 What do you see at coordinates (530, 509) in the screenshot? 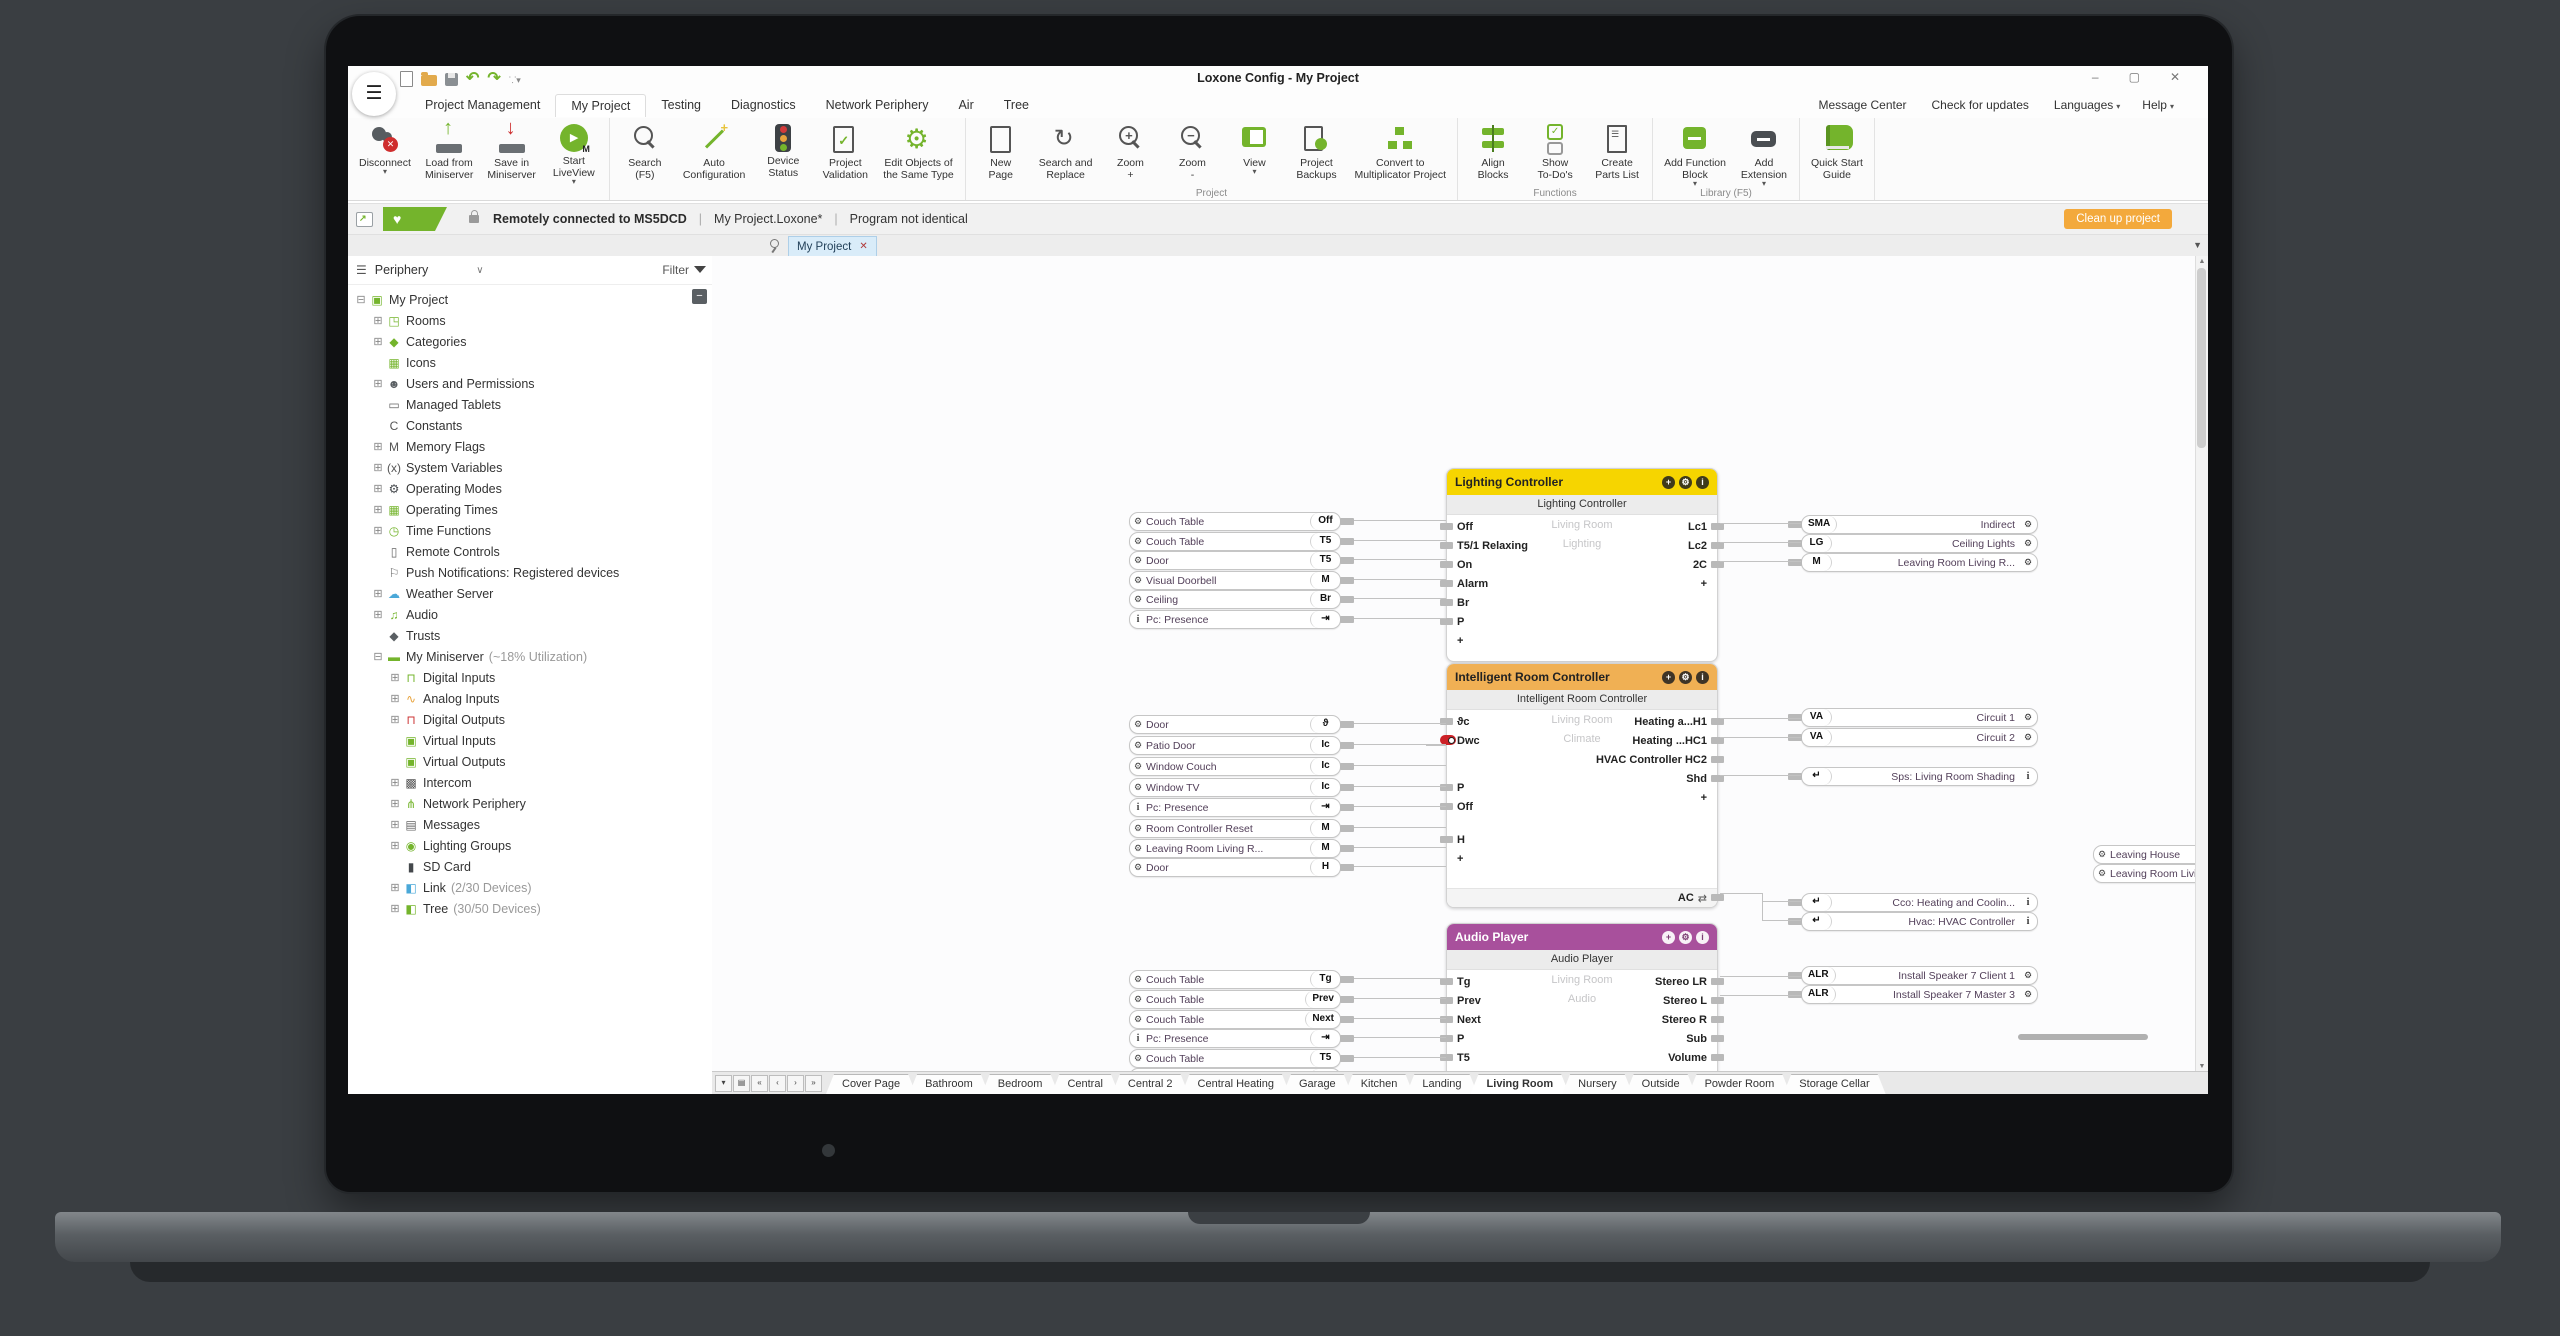
I see `tree-item: ⊞ ▦ Operating Times` at bounding box center [530, 509].